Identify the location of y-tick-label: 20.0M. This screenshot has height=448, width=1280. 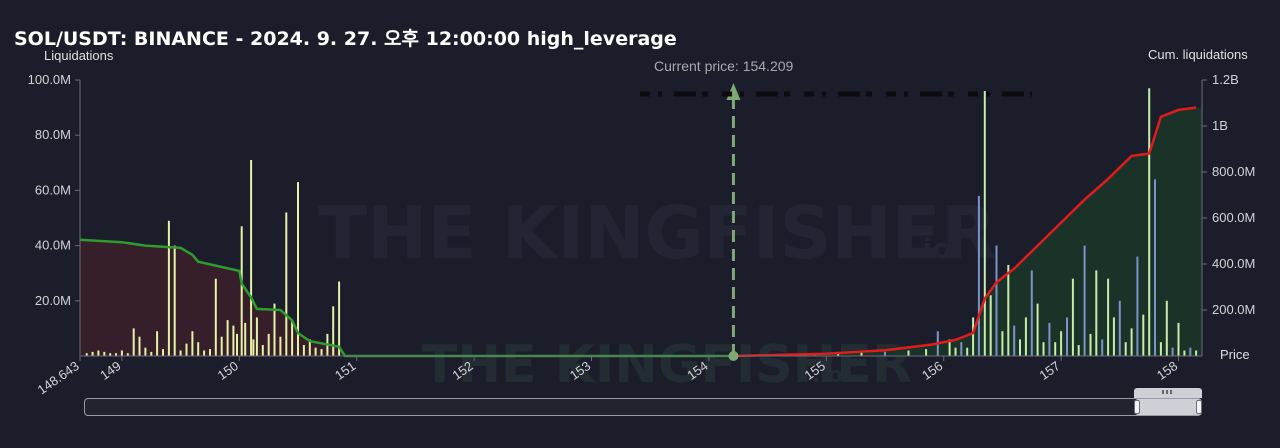
(53, 300).